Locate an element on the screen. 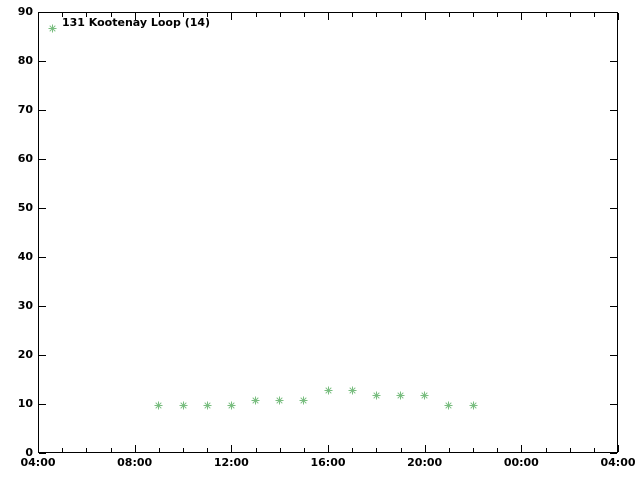 This screenshot has width=640, height=480. legend: 131 Kootenay Loop (14) is located at coordinates (129, 23).